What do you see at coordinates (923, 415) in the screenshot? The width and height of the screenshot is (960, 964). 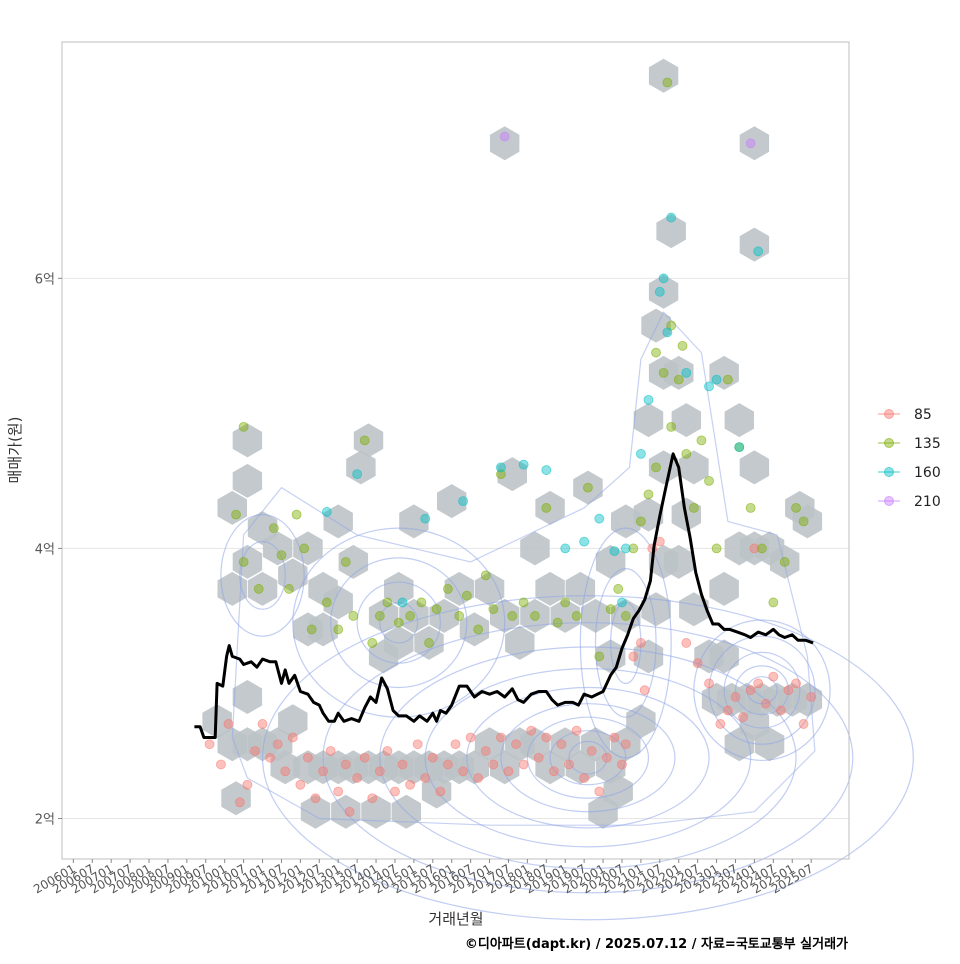 I see `legend-label: 85` at bounding box center [923, 415].